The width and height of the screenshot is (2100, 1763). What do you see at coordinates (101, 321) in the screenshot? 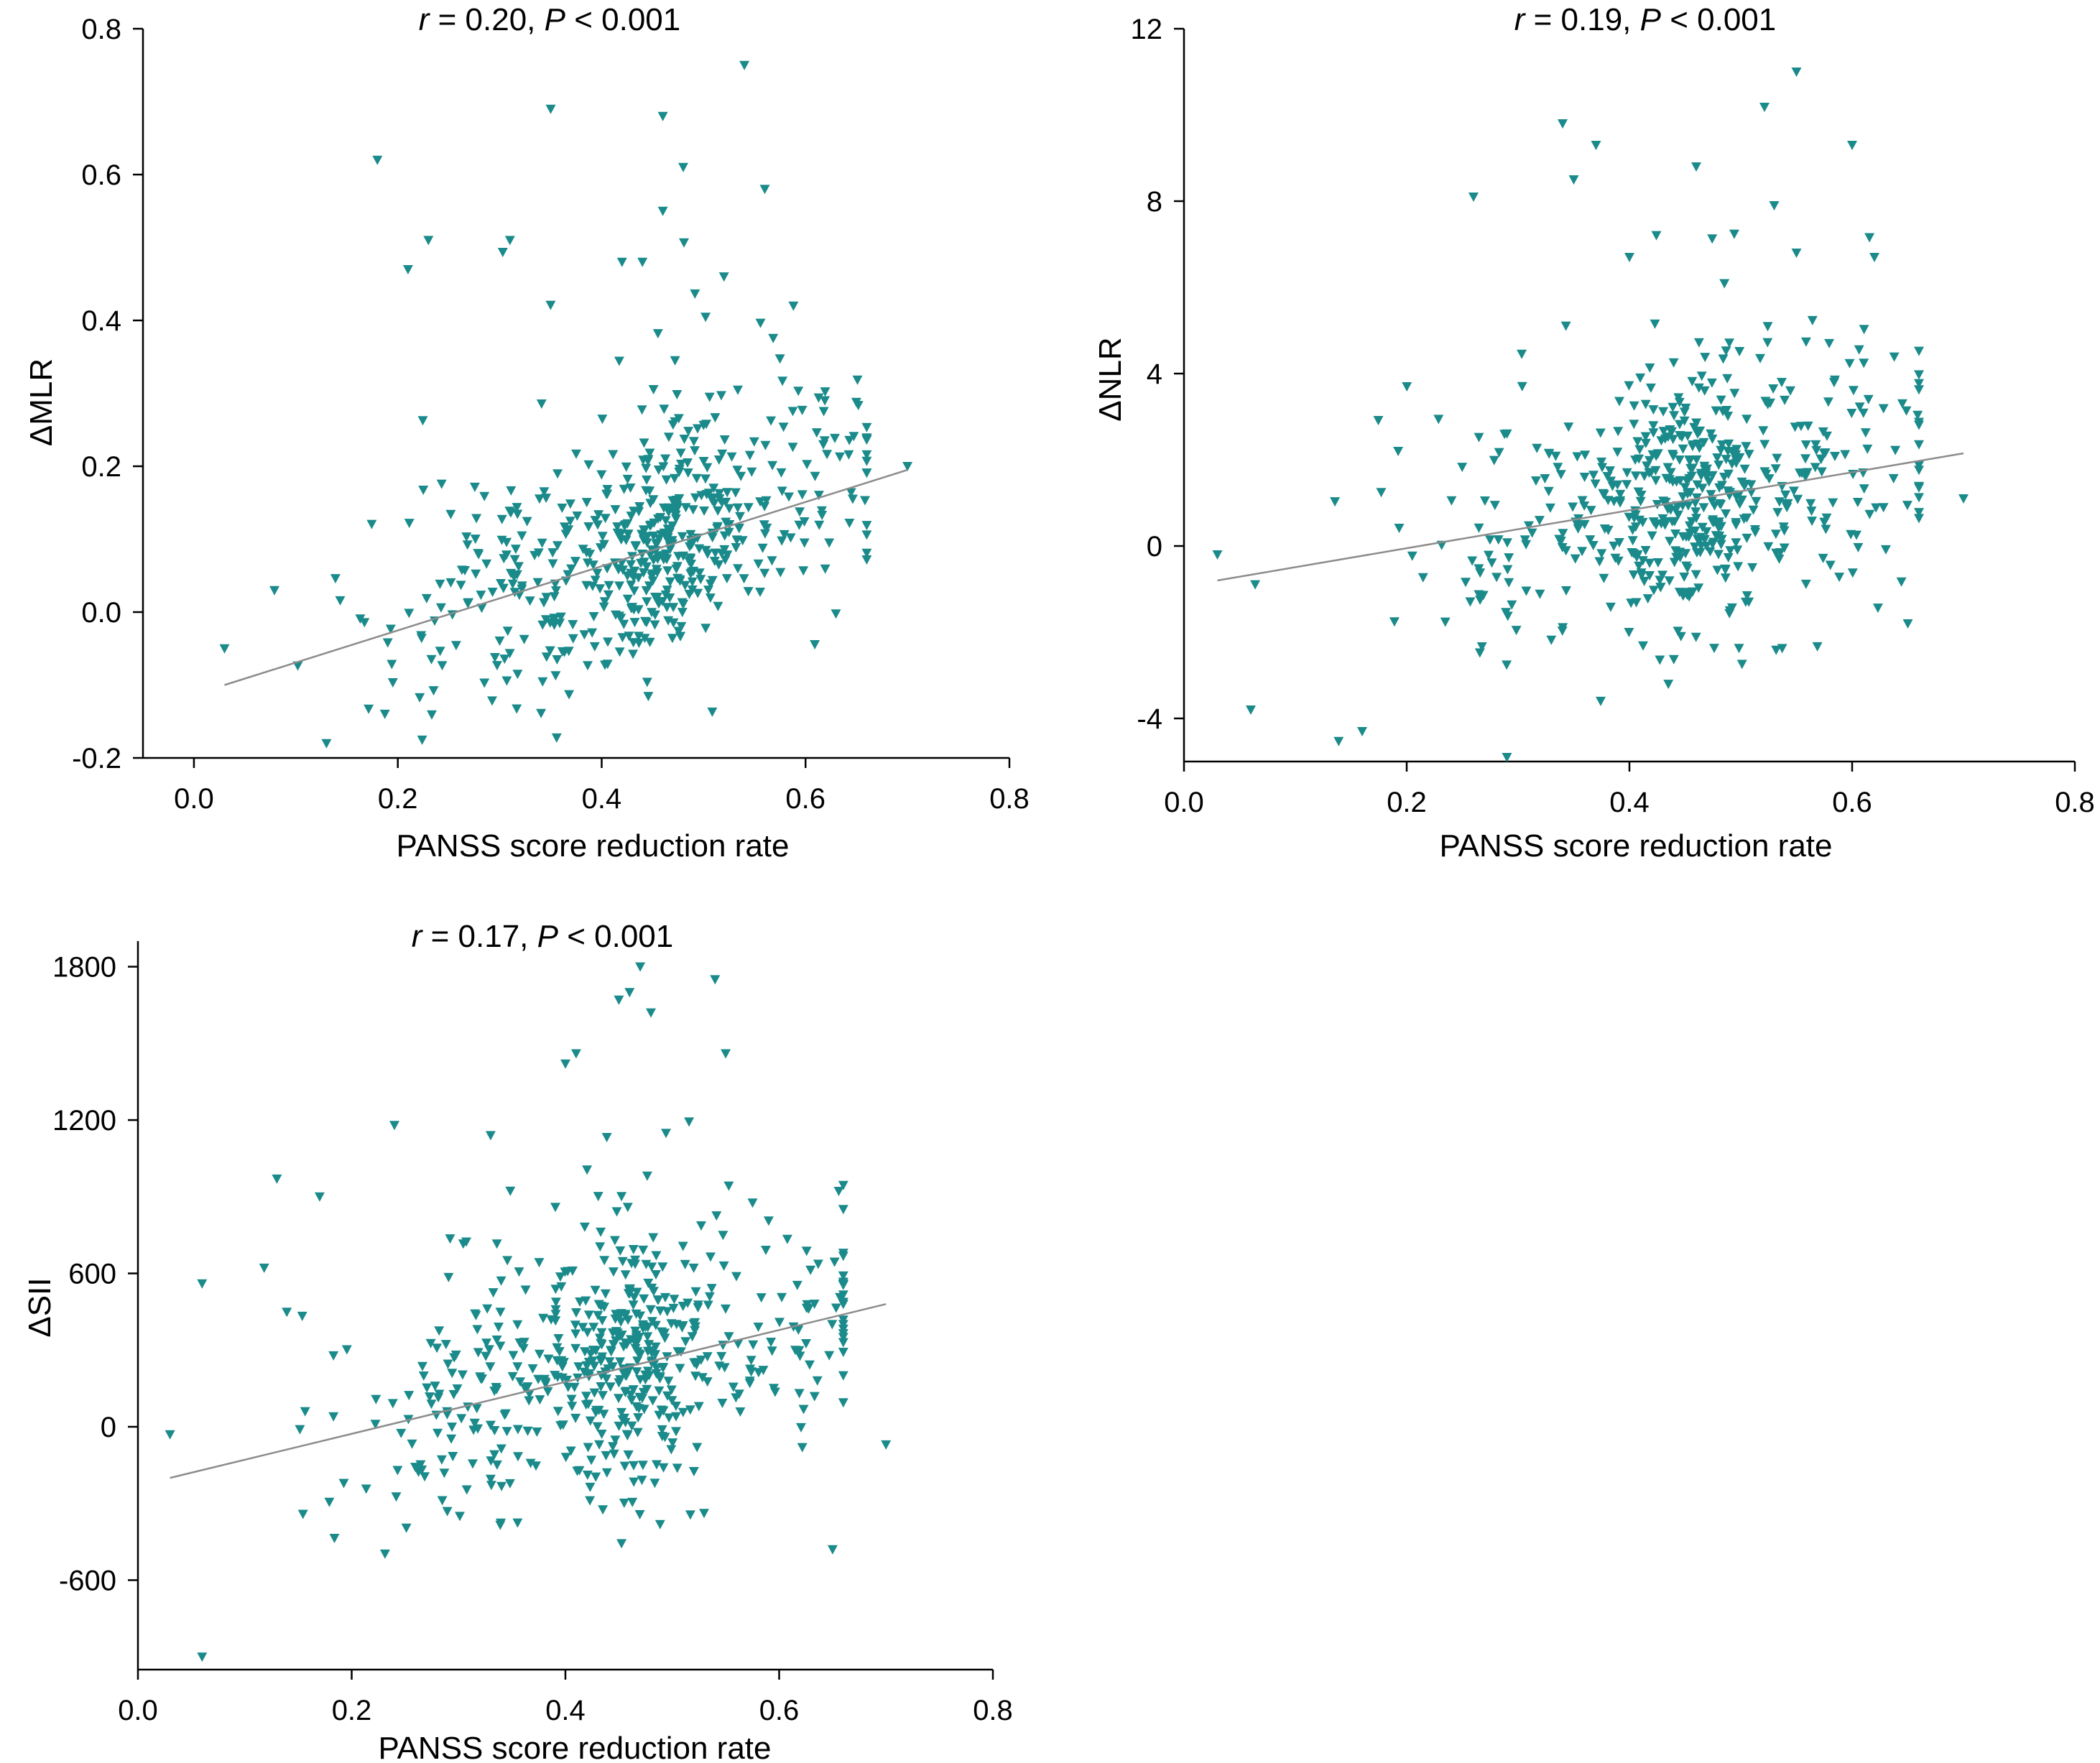
I see `chart-mlr-y-tick-label: 0.4` at bounding box center [101, 321].